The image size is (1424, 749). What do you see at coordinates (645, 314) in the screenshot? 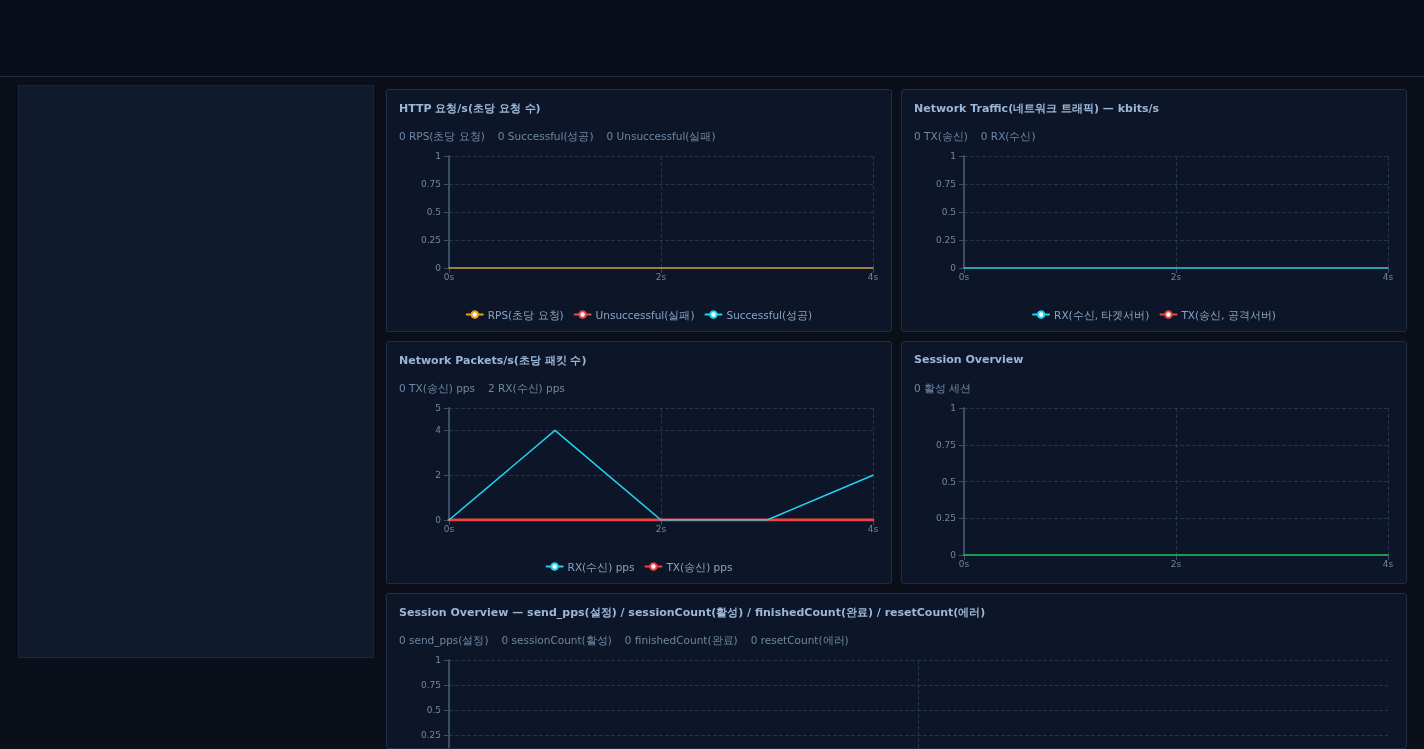
I see `legend-label: Unsuccessful(실패)` at bounding box center [645, 314].